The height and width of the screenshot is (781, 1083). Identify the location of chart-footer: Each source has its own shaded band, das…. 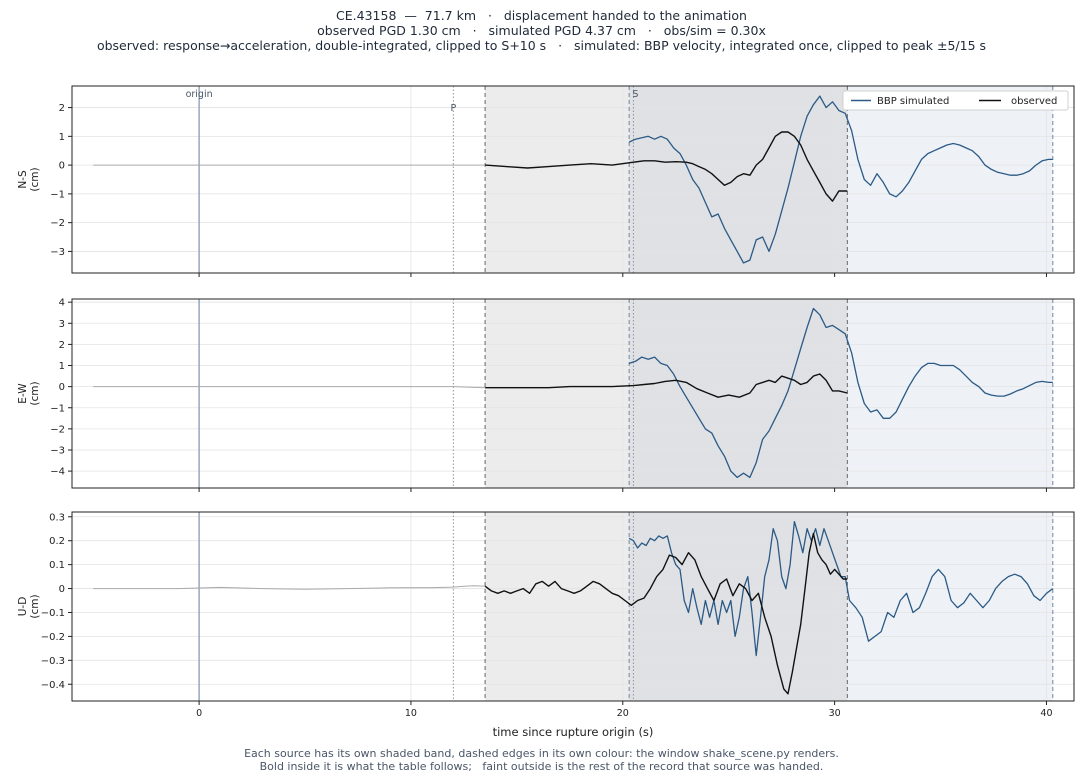
(541, 760).